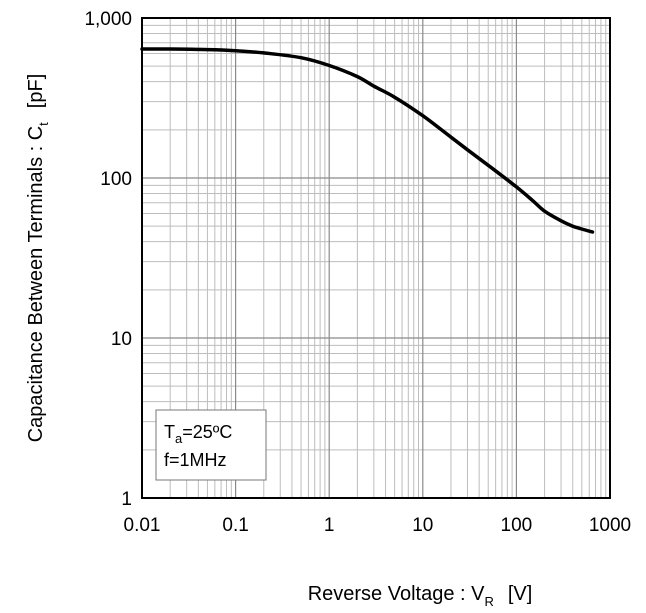  What do you see at coordinates (235, 525) in the screenshot?
I see `x-tick-label: 0.1` at bounding box center [235, 525].